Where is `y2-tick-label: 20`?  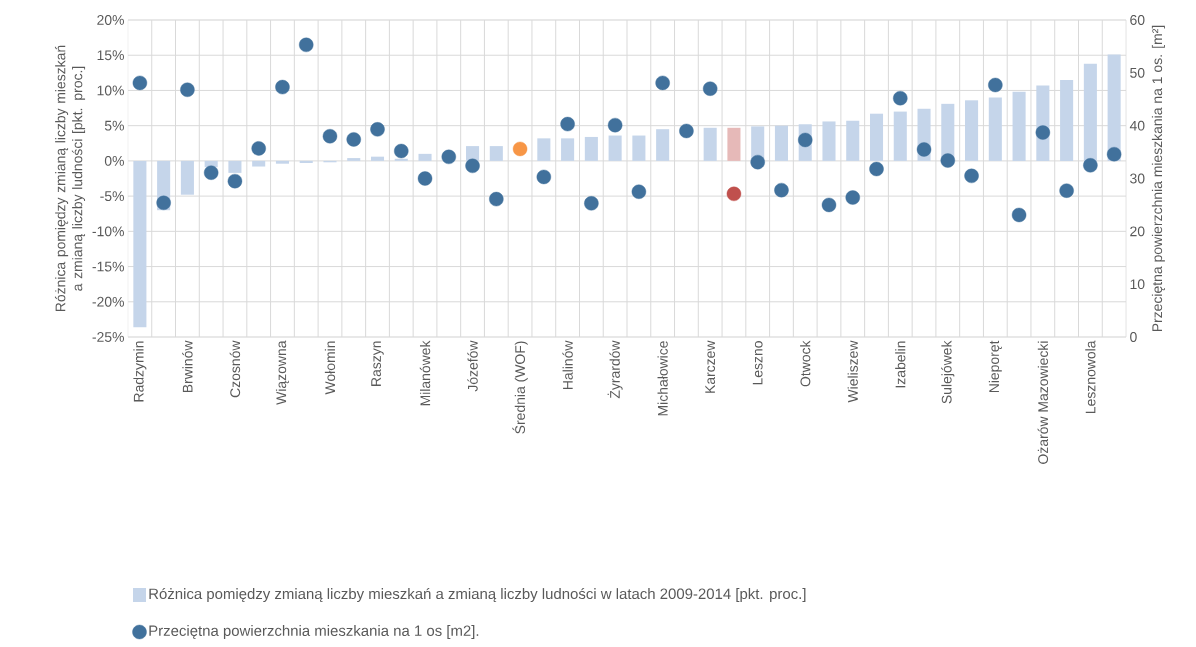
y2-tick-label: 20 is located at coordinates (1137, 231).